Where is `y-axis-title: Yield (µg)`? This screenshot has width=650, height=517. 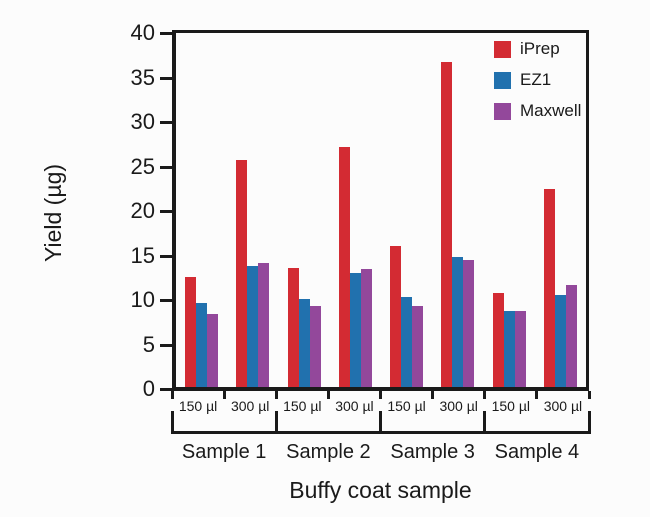
y-axis-title: Yield (µg) is located at coordinates (53, 212).